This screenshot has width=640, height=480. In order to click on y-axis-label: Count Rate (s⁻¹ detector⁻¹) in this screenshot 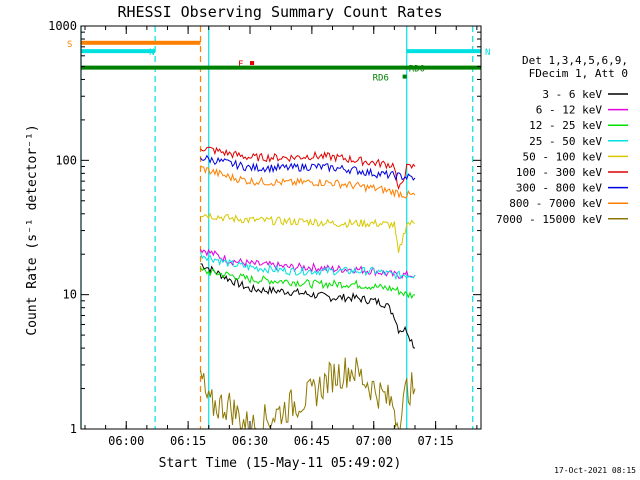, I will do `click(32, 229)`.